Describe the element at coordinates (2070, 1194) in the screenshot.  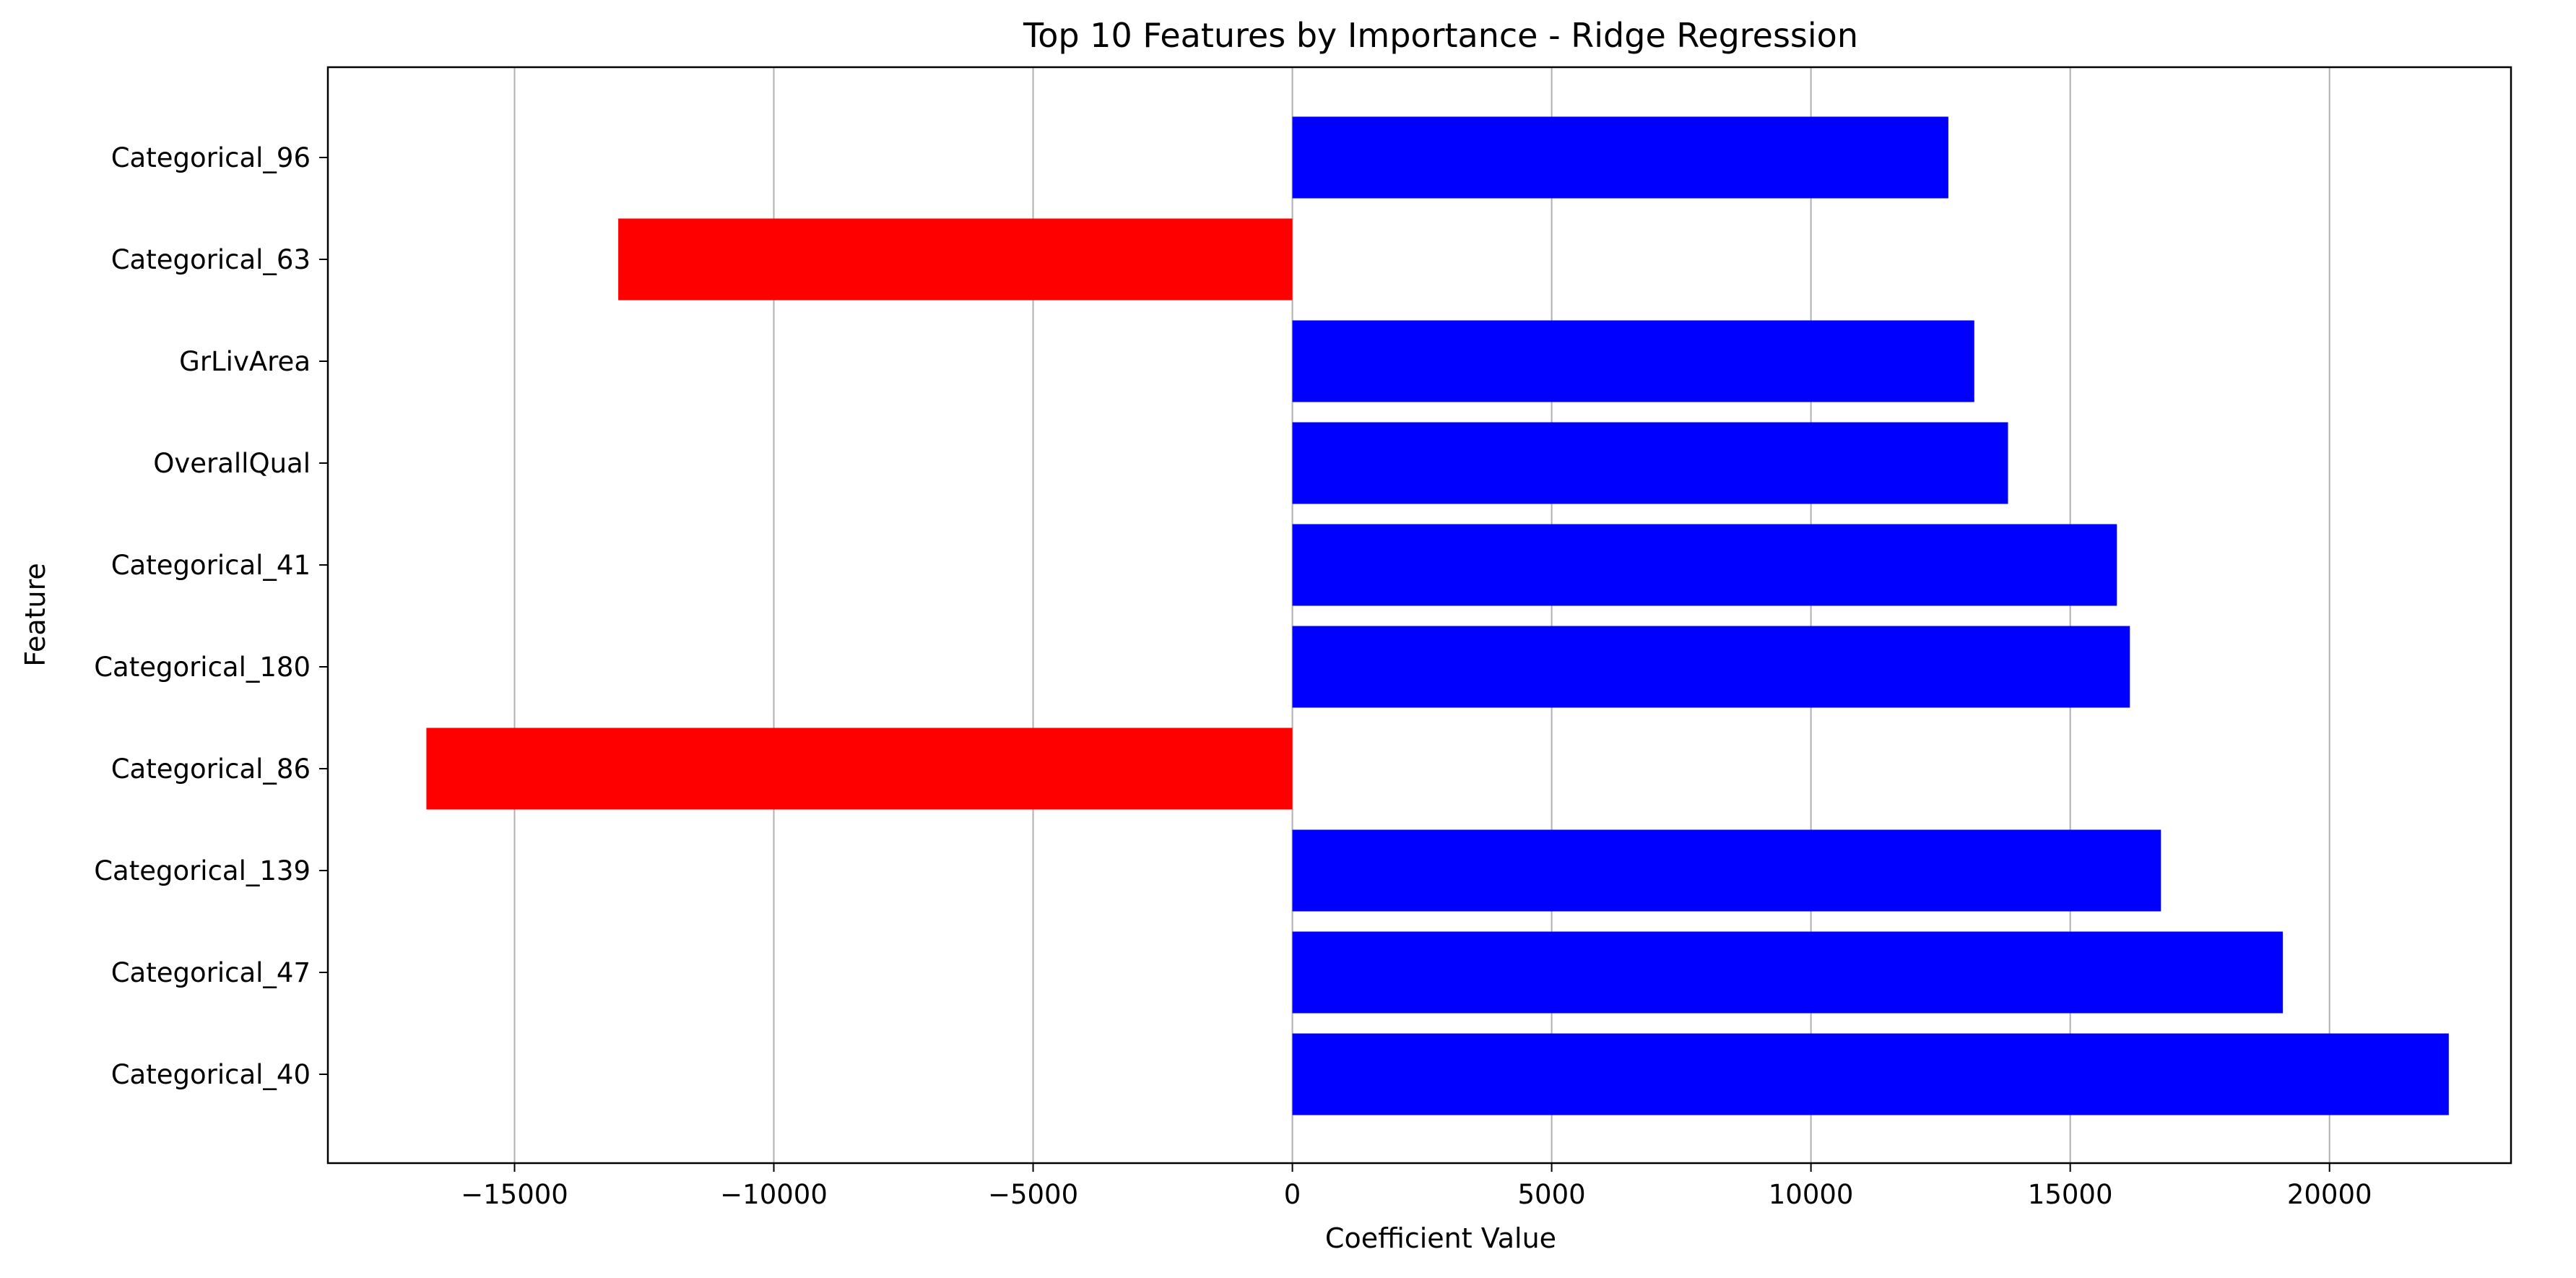
I see `x-tick-label: 15000` at that location.